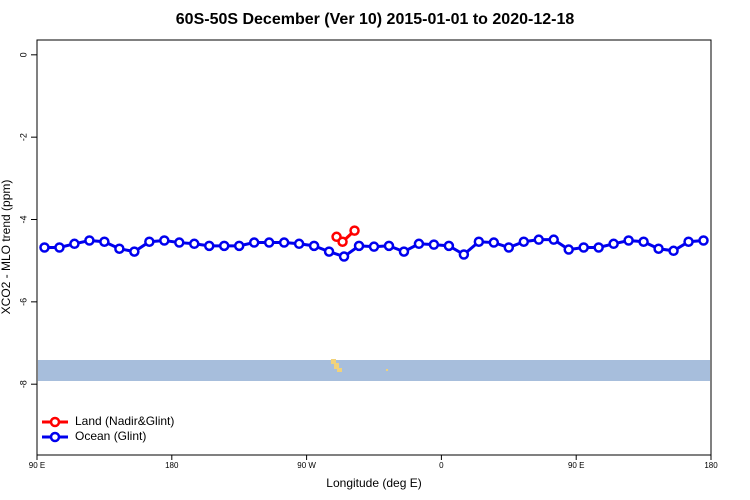  I want to click on y-tick-label: 0, so click(23, 54).